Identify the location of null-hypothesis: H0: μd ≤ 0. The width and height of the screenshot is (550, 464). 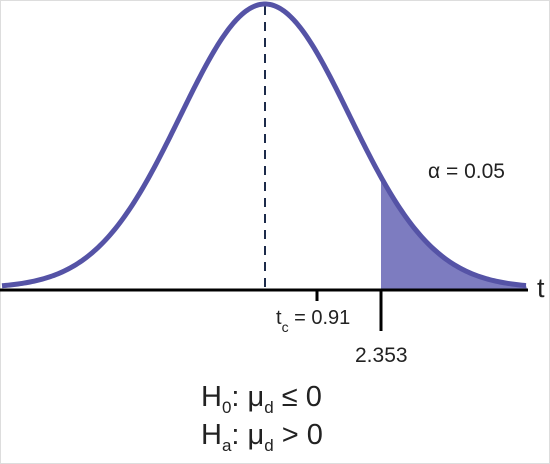
(261, 399).